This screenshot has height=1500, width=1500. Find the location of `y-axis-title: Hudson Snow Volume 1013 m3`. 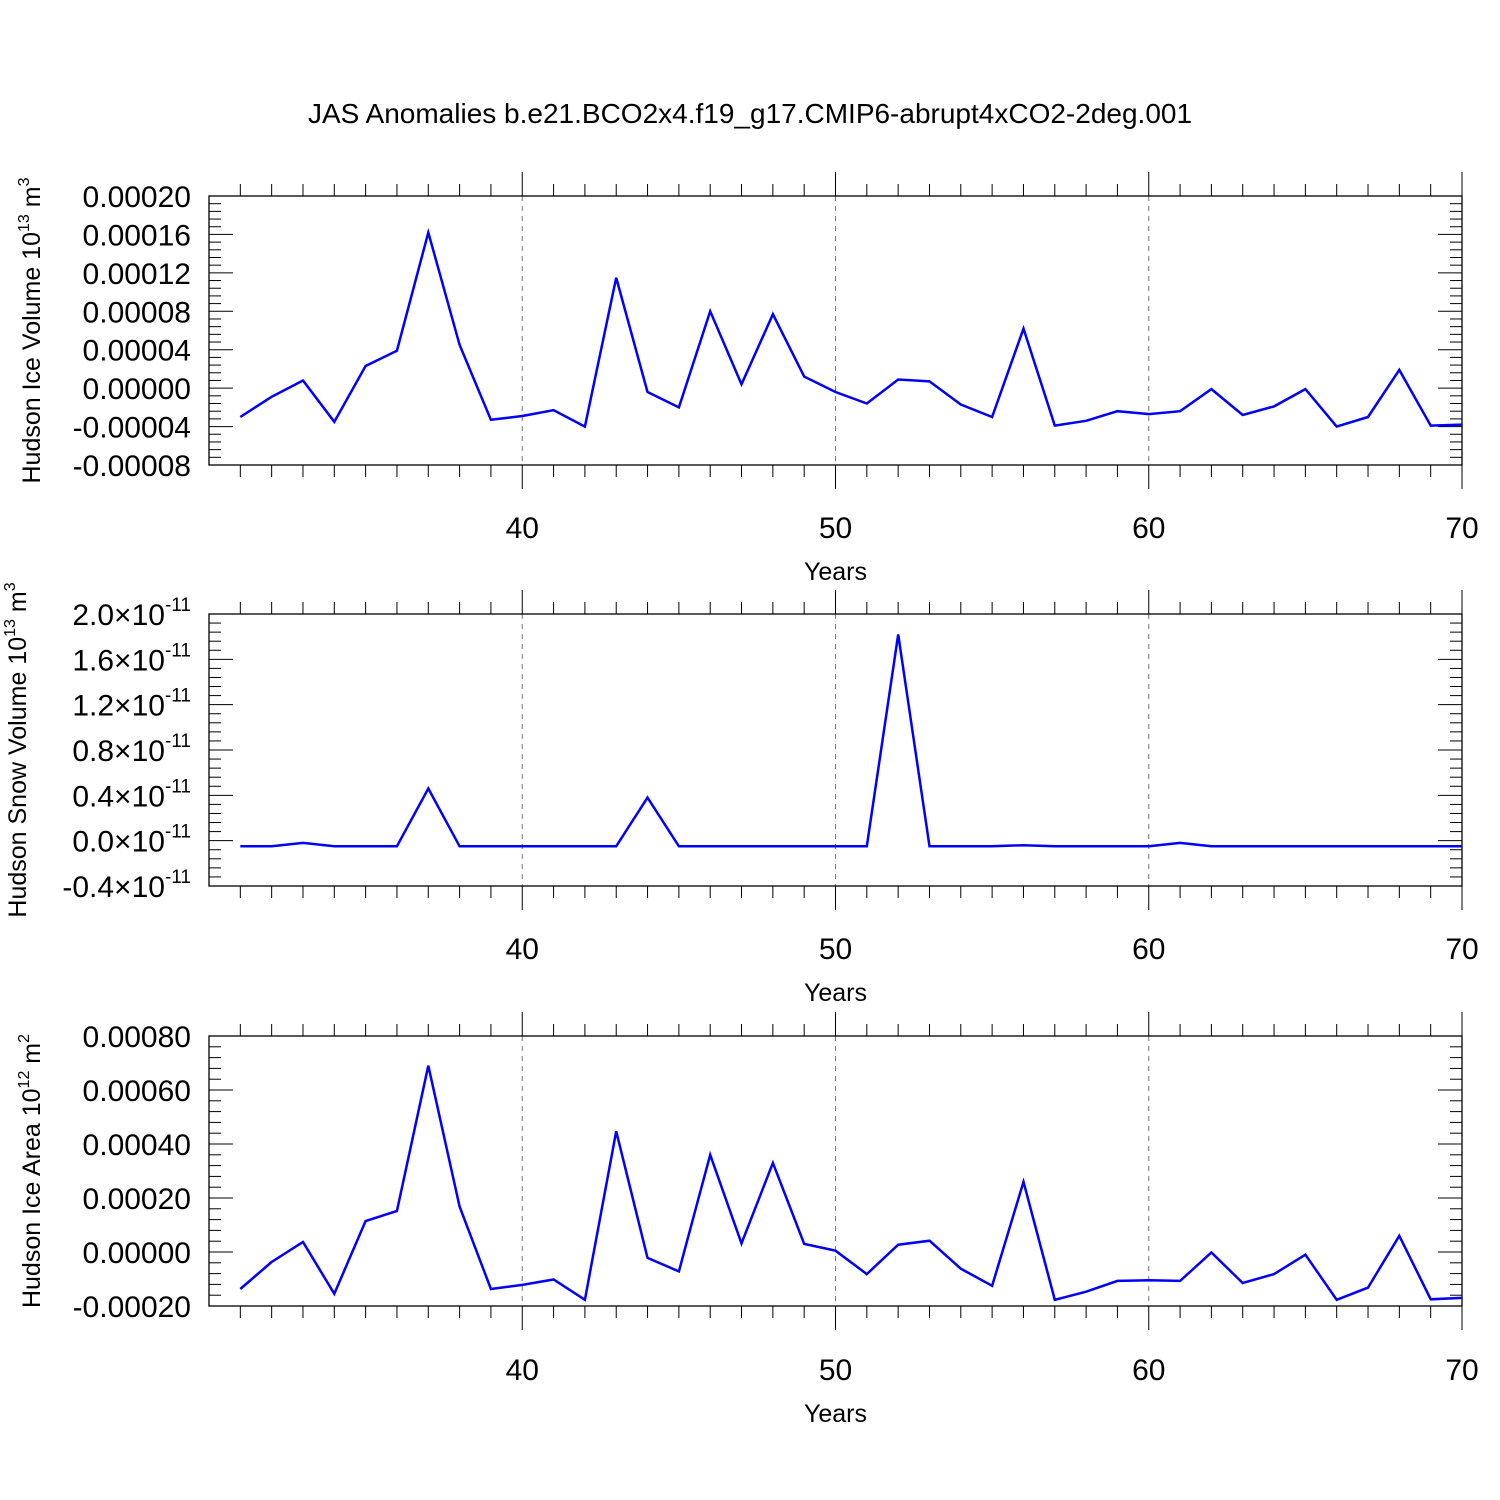

y-axis-title: Hudson Snow Volume 1013 m3 is located at coordinates (17, 749).